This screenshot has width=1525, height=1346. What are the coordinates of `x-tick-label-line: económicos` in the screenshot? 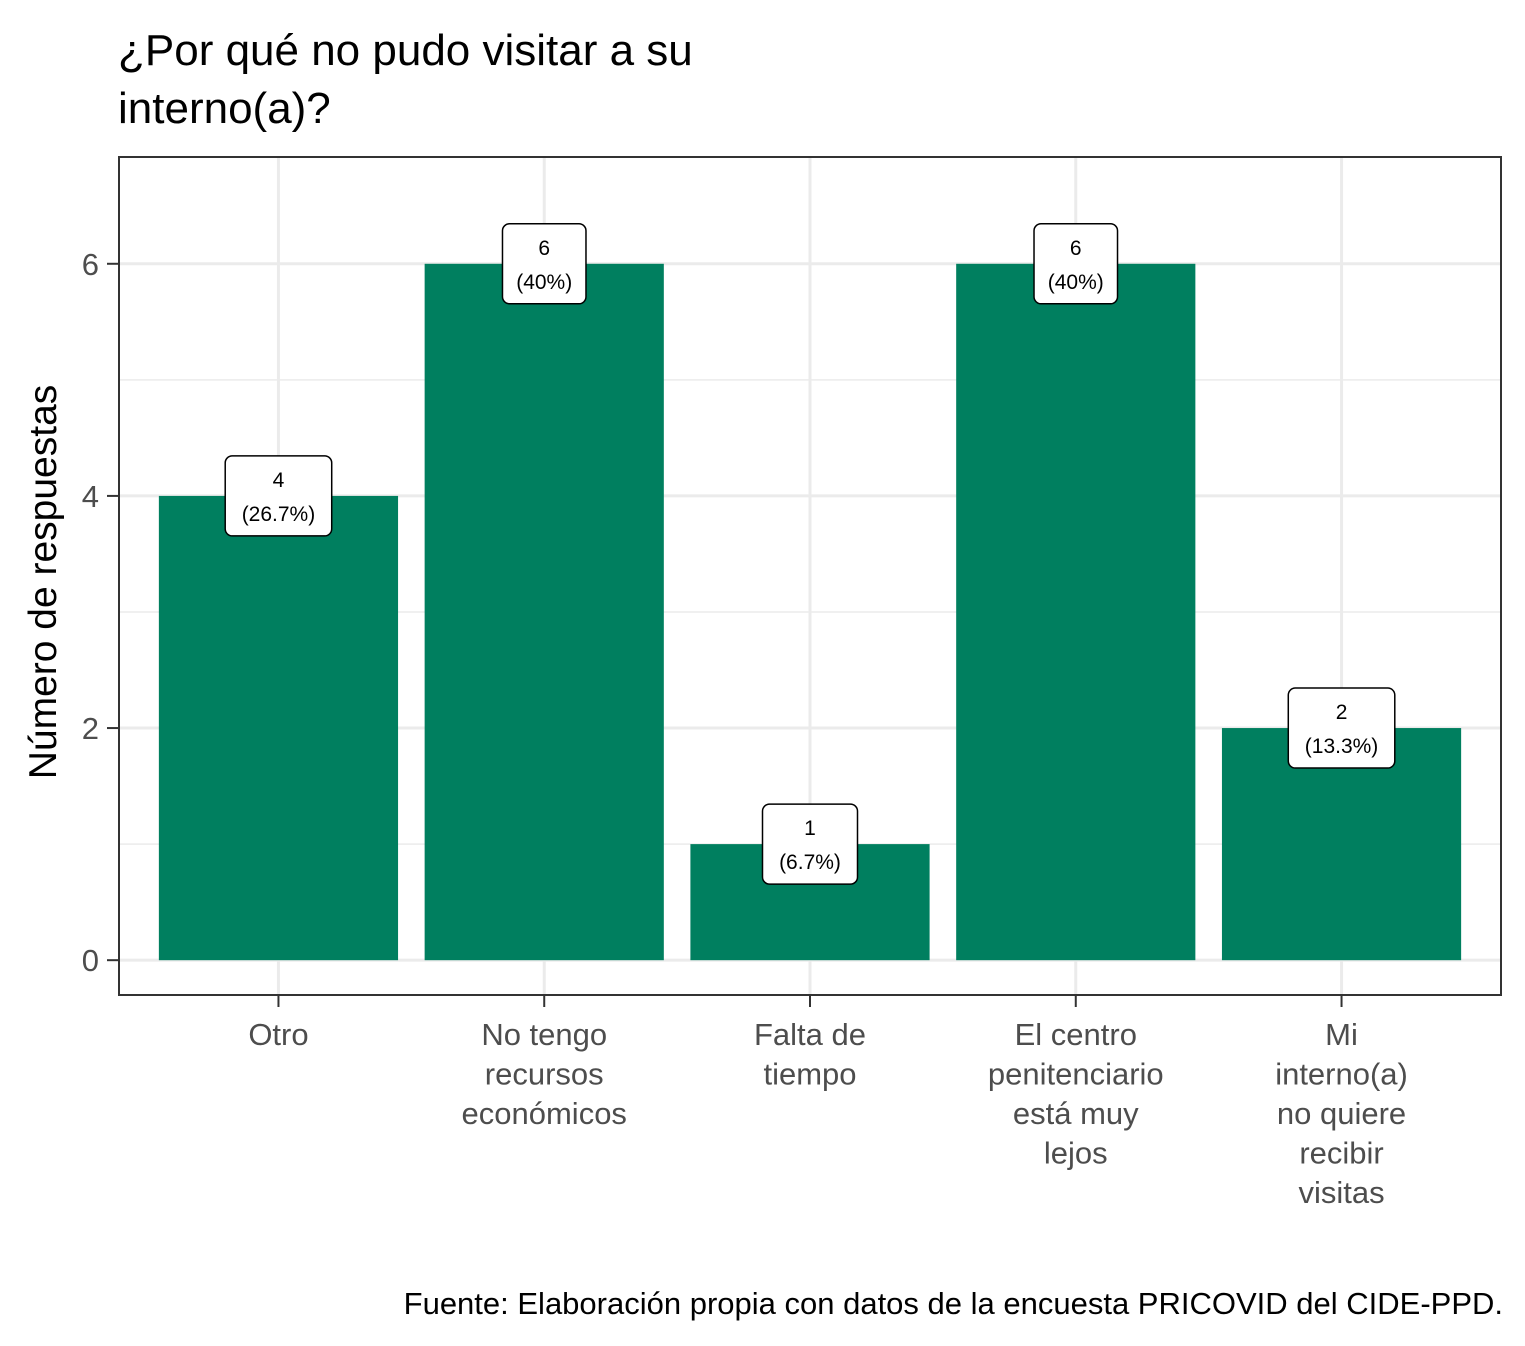 It's located at (544, 1113).